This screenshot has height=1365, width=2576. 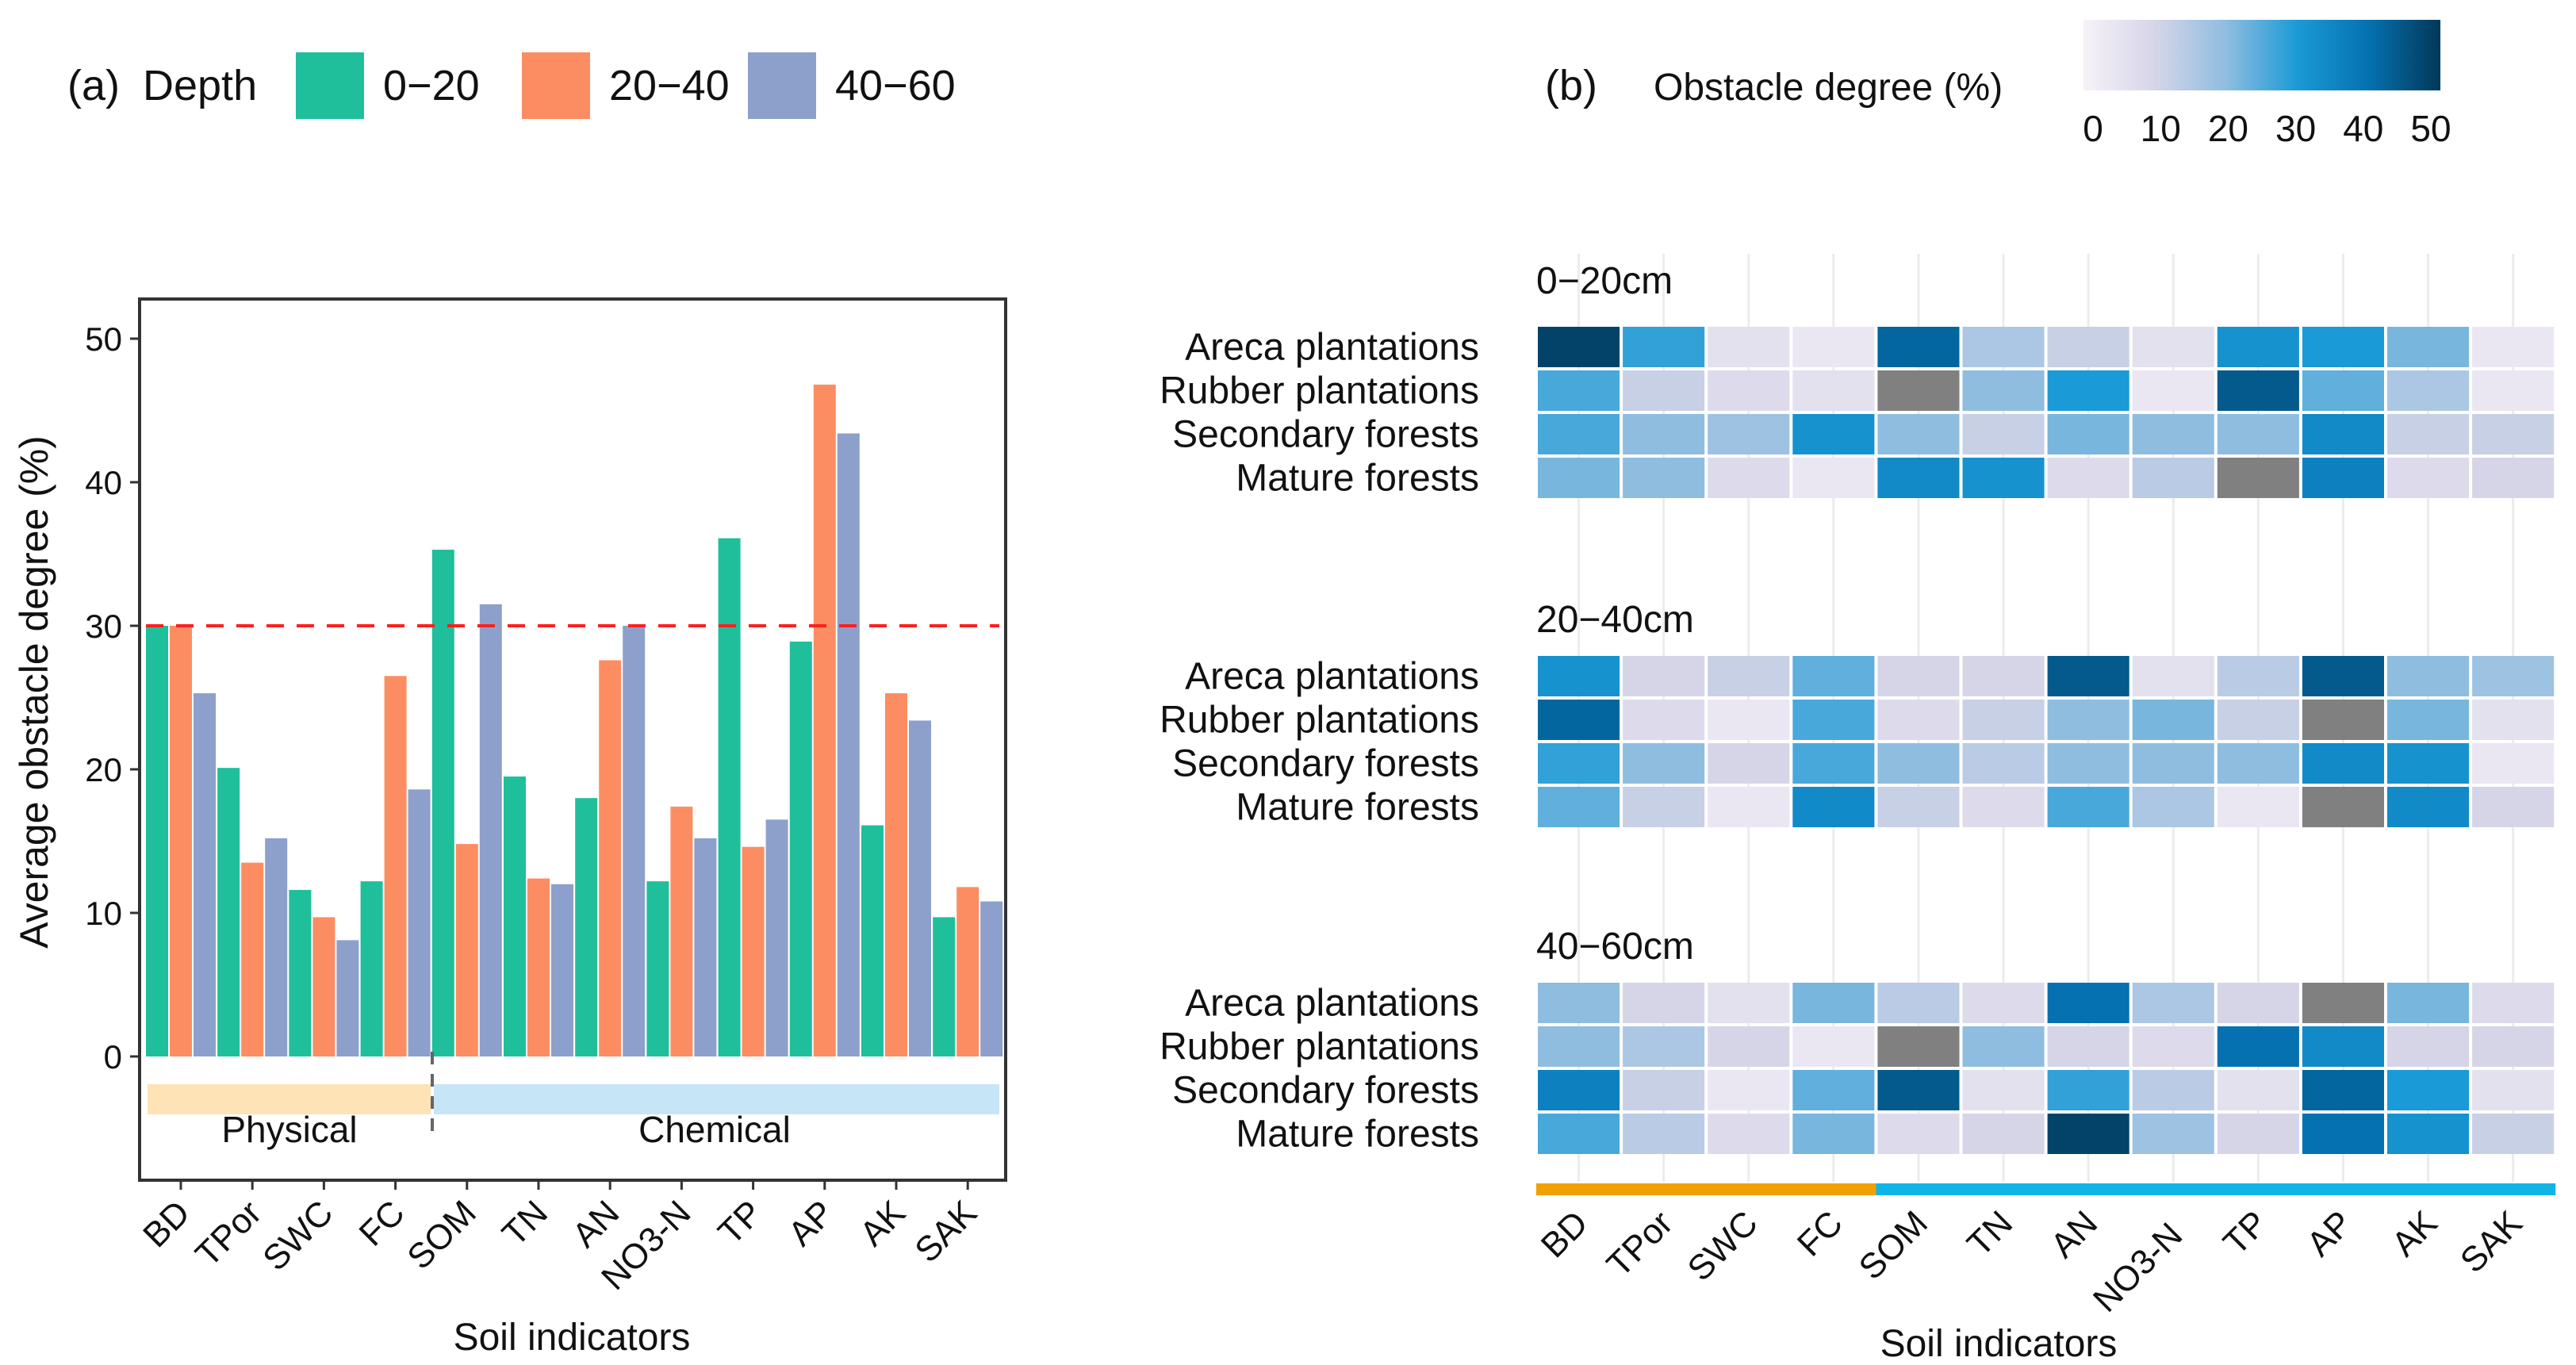 I want to click on y-tick-label: 30, so click(x=103, y=626).